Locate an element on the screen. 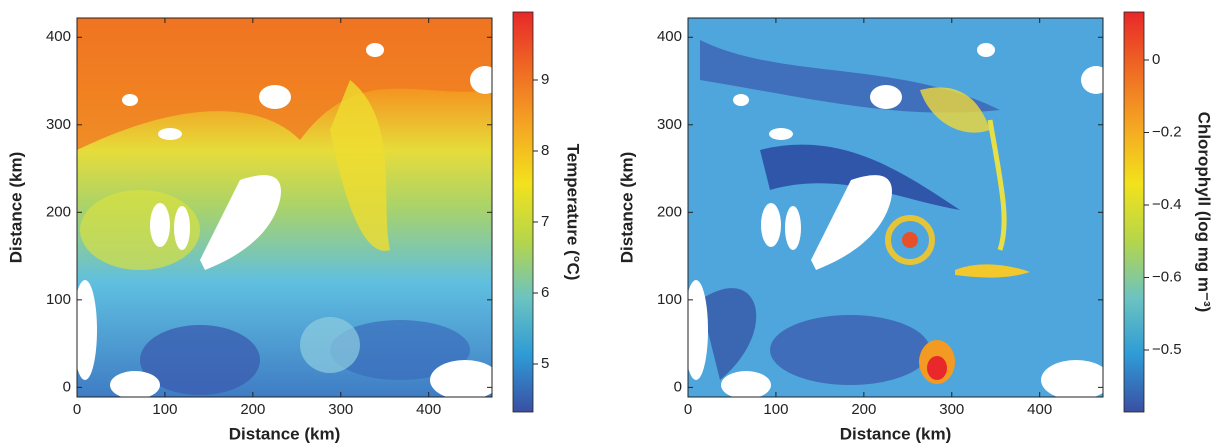 Image resolution: width=1215 pixels, height=446 pixels. colorbar-tick-label: −0.4 is located at coordinates (1167, 204).